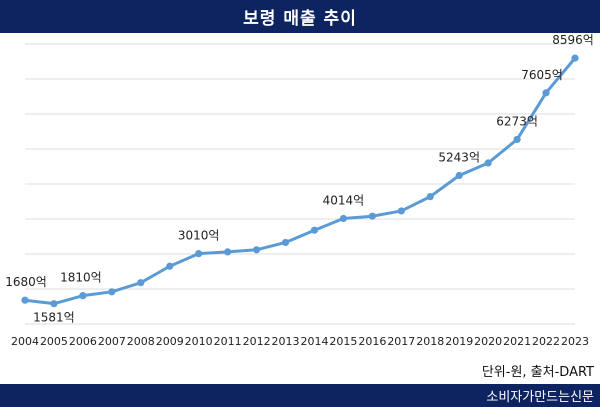 This screenshot has height=407, width=600. What do you see at coordinates (430, 341) in the screenshot?
I see `x-tick-label: 2018` at bounding box center [430, 341].